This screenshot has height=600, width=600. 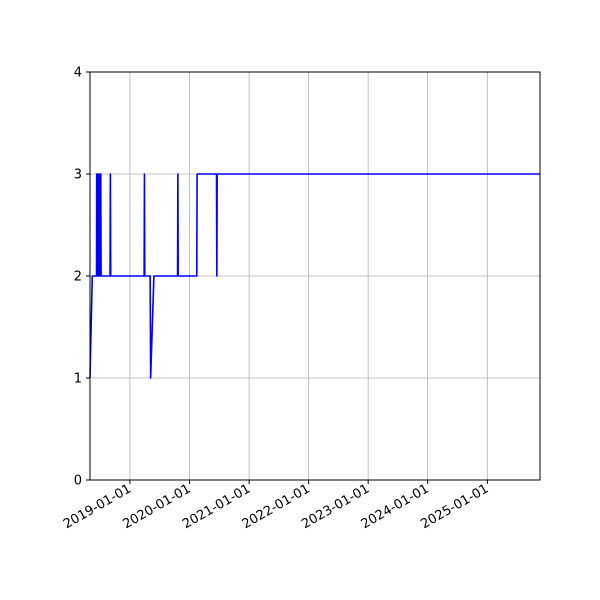 I want to click on y-tick-label: 2, so click(x=78, y=277).